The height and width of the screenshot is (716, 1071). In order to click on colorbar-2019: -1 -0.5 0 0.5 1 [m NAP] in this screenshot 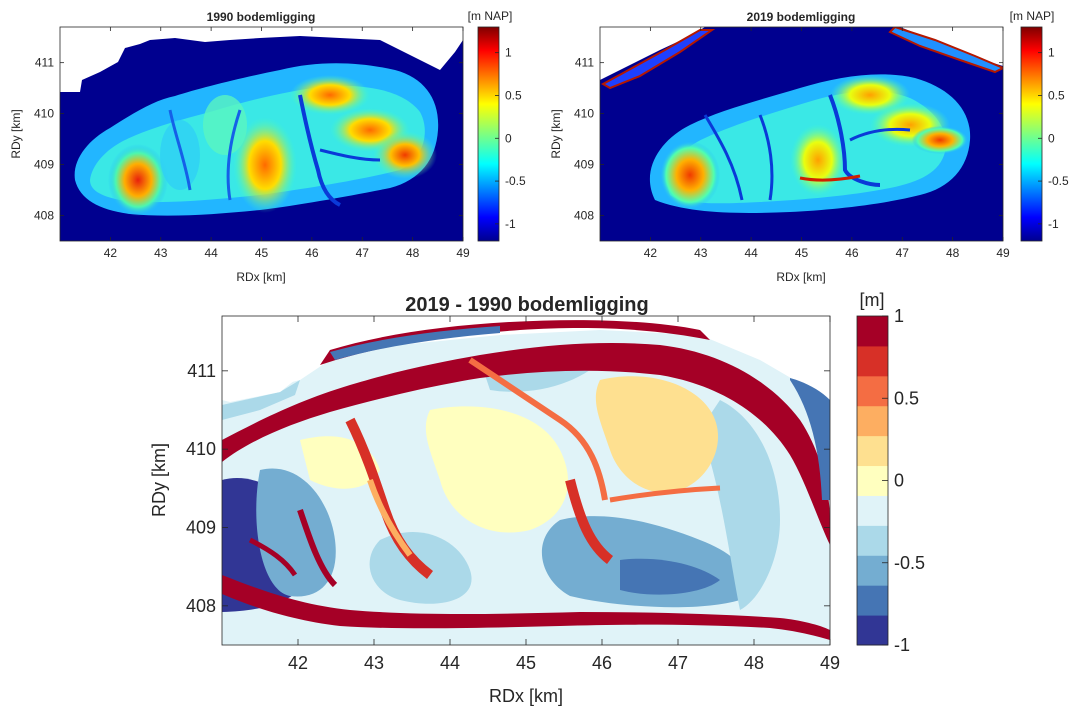, I will do `click(1039, 125)`.